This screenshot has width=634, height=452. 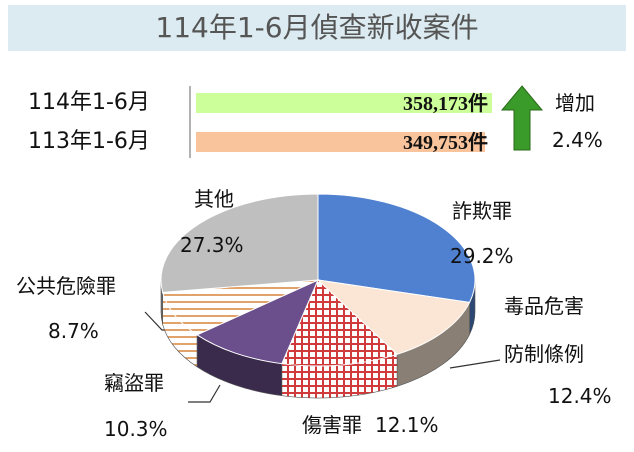 I want to click on pie-value-label: 8.7%, so click(x=73, y=331).